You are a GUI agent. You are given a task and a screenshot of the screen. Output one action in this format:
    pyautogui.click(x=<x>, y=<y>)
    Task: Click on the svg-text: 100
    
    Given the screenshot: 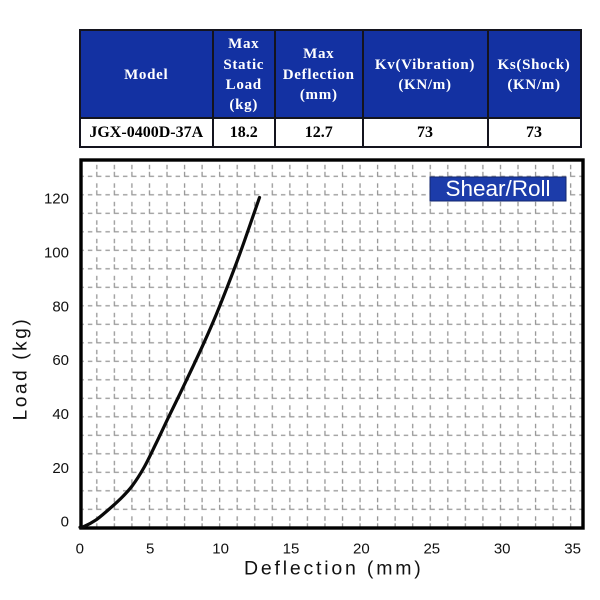 What is the action you would take?
    pyautogui.click(x=56, y=253)
    